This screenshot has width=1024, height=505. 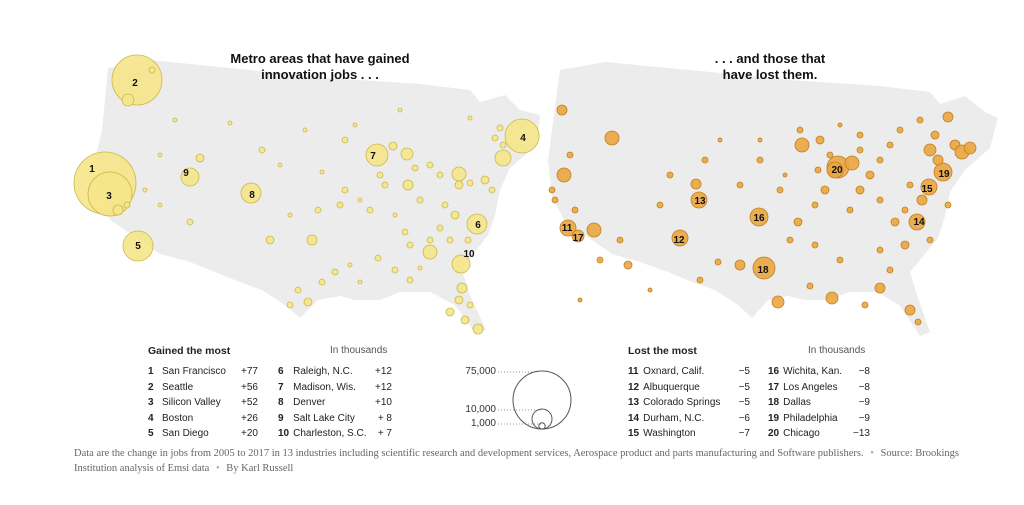 I want to click on gain-rank-label: 2, so click(x=135, y=83).